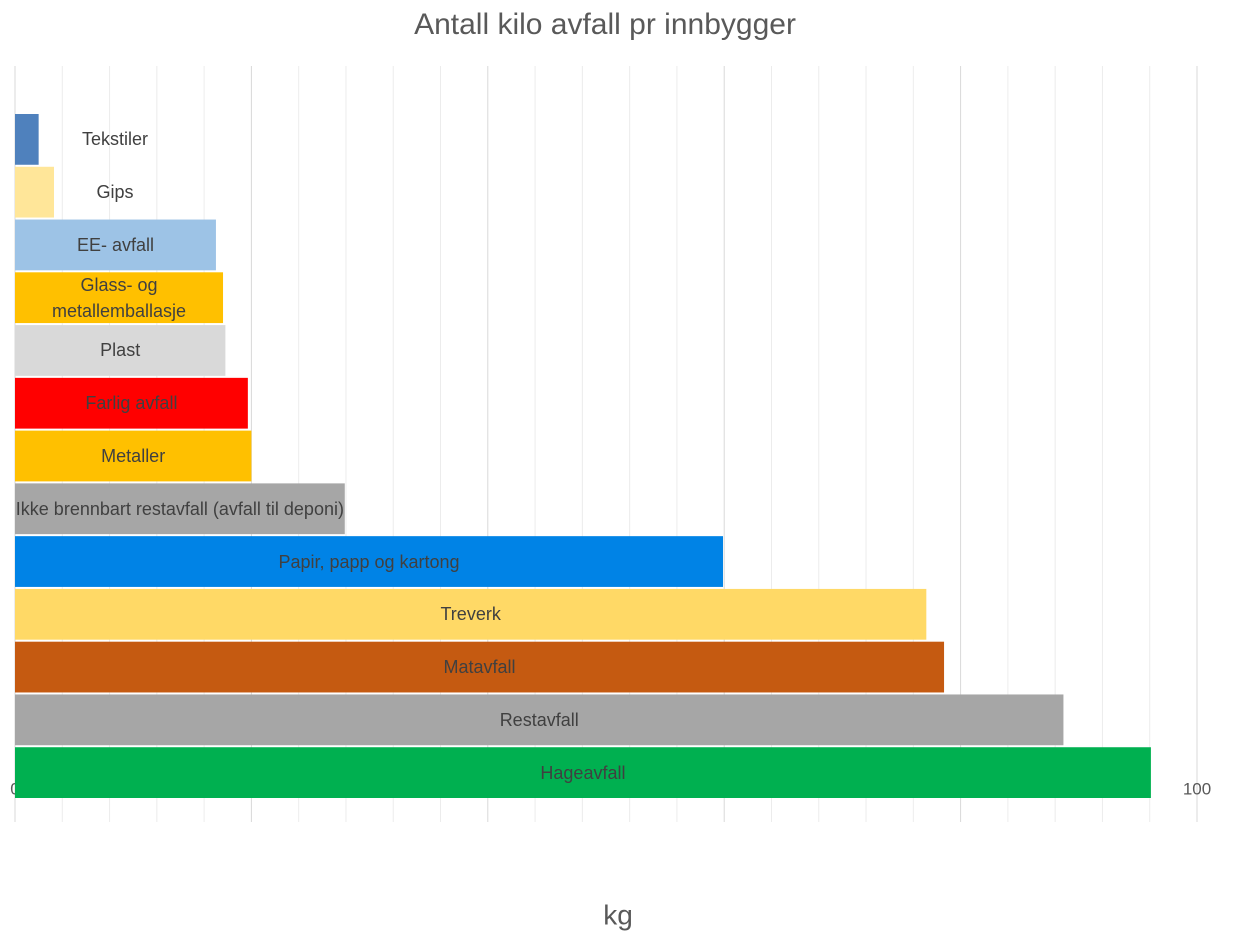  Describe the element at coordinates (618, 914) in the screenshot. I see `x-axis-label: kg` at that location.